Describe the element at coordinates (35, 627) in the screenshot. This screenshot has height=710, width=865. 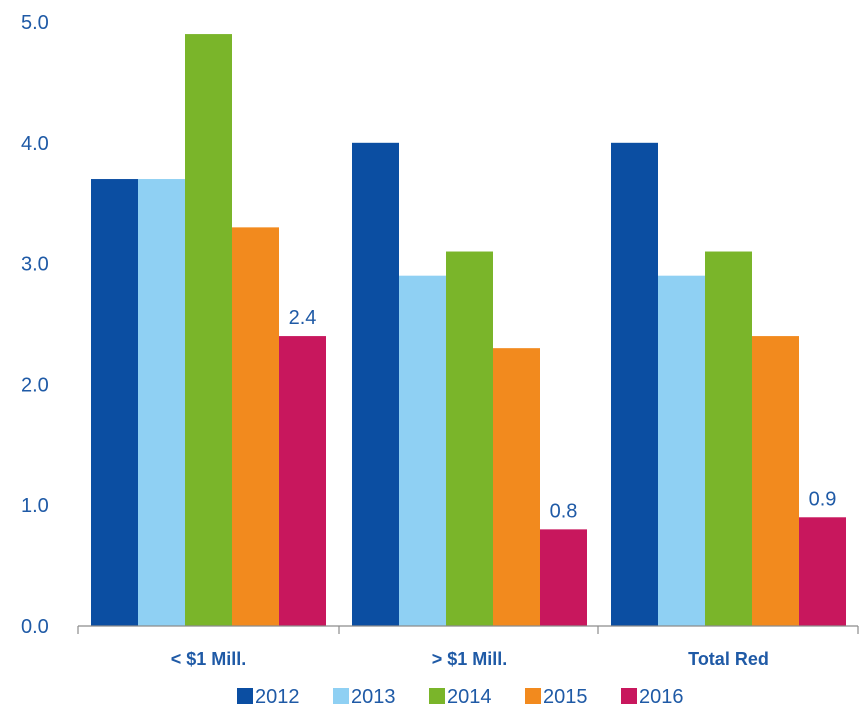
I see `y-tick-label: 0.0` at that location.